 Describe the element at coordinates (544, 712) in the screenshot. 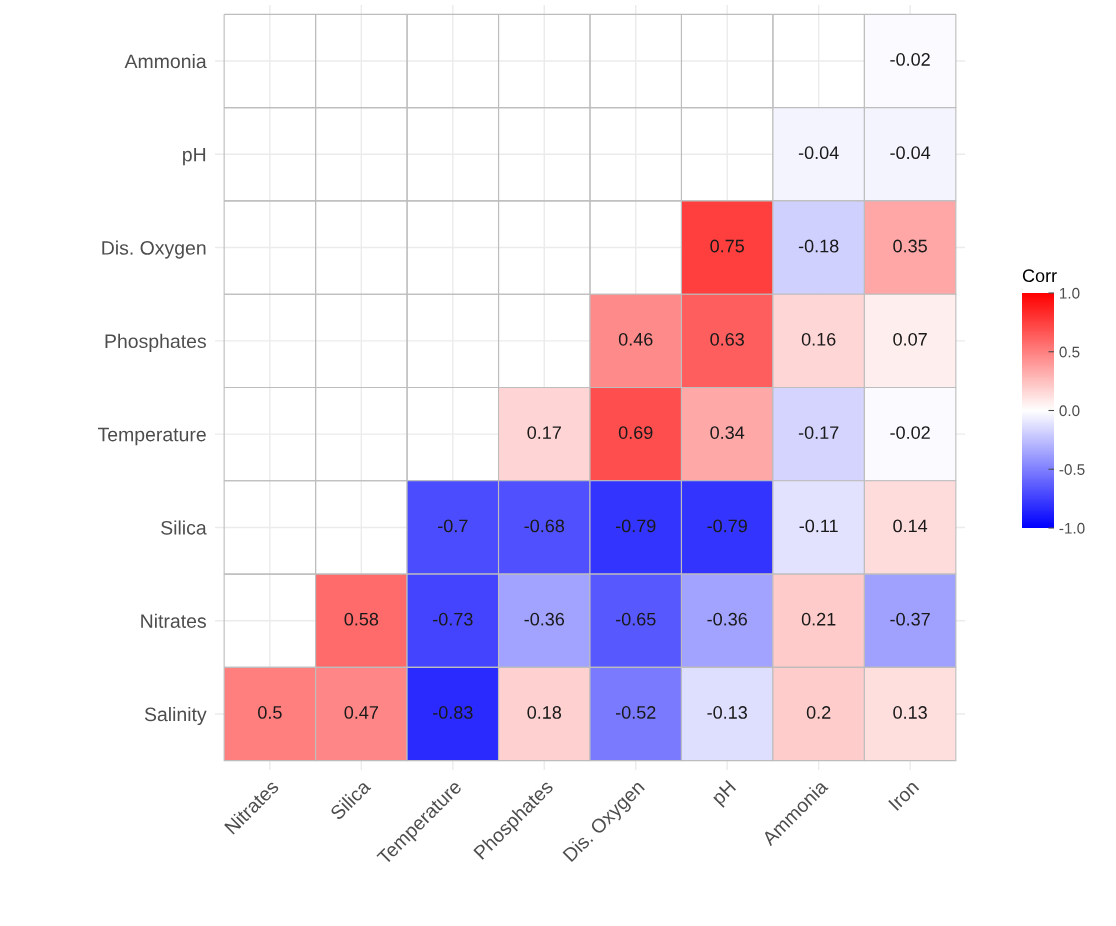

I see `data-label: 0.18` at that location.